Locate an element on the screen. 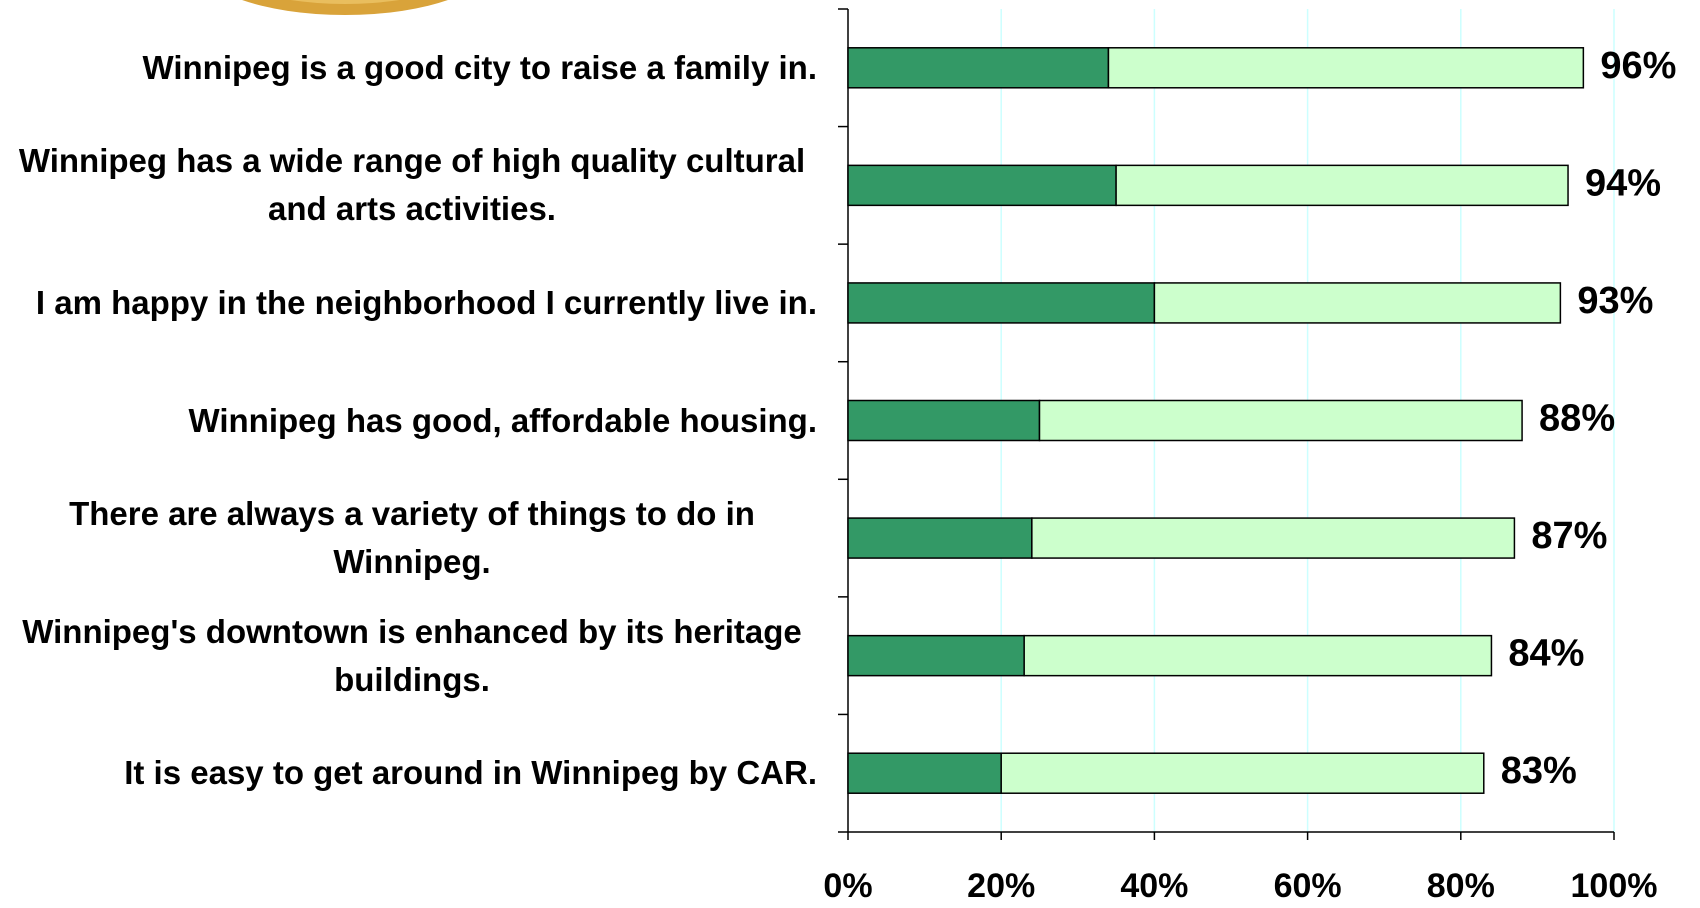 The height and width of the screenshot is (908, 1700). data-label: 88% is located at coordinates (1577, 419).